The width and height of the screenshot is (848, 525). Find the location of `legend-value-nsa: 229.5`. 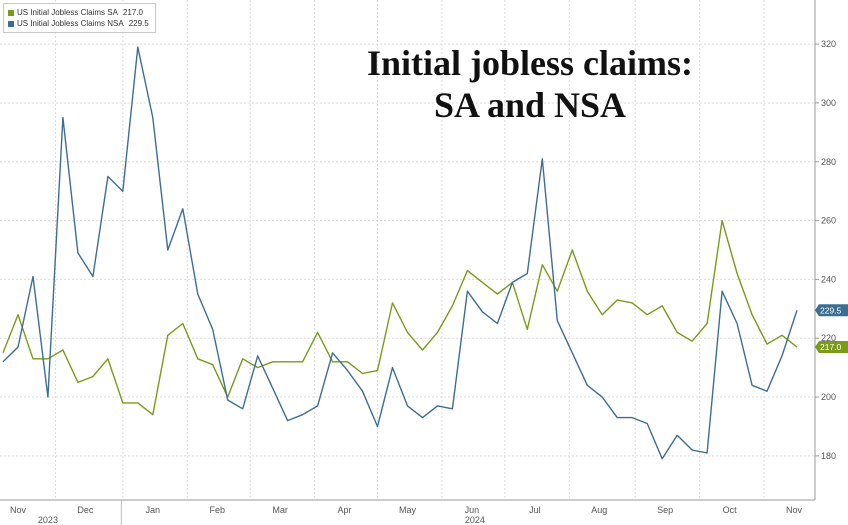

legend-value-nsa: 229.5 is located at coordinates (138, 23).